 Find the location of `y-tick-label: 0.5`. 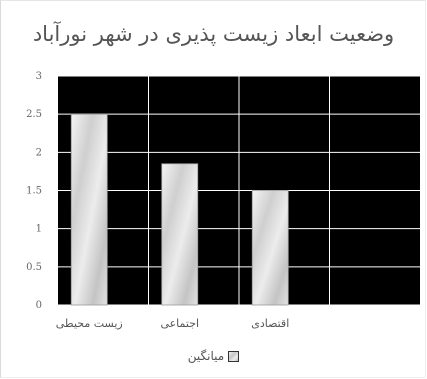

y-tick-label: 0.5 is located at coordinates (34, 267).